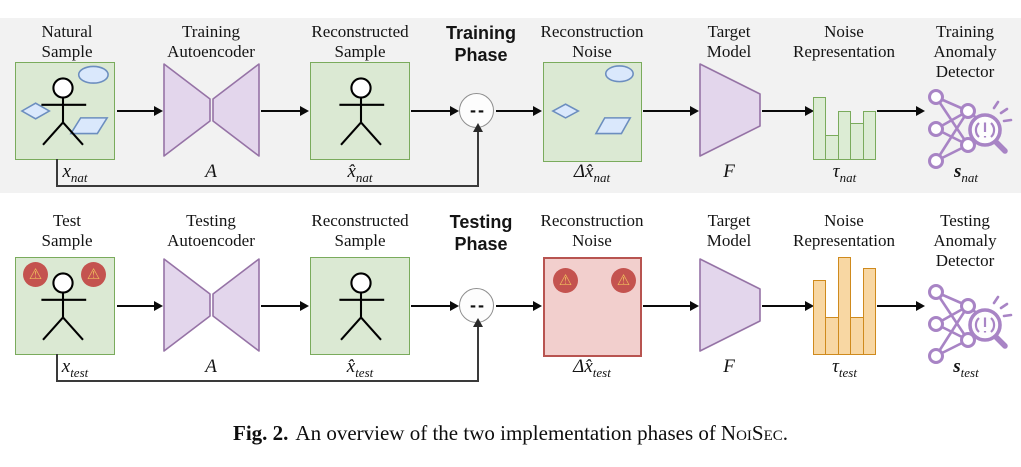 Image resolution: width=1021 pixels, height=467 pixels. Describe the element at coordinates (211, 305) in the screenshot. I see `testing-autoencoder-icon` at that location.